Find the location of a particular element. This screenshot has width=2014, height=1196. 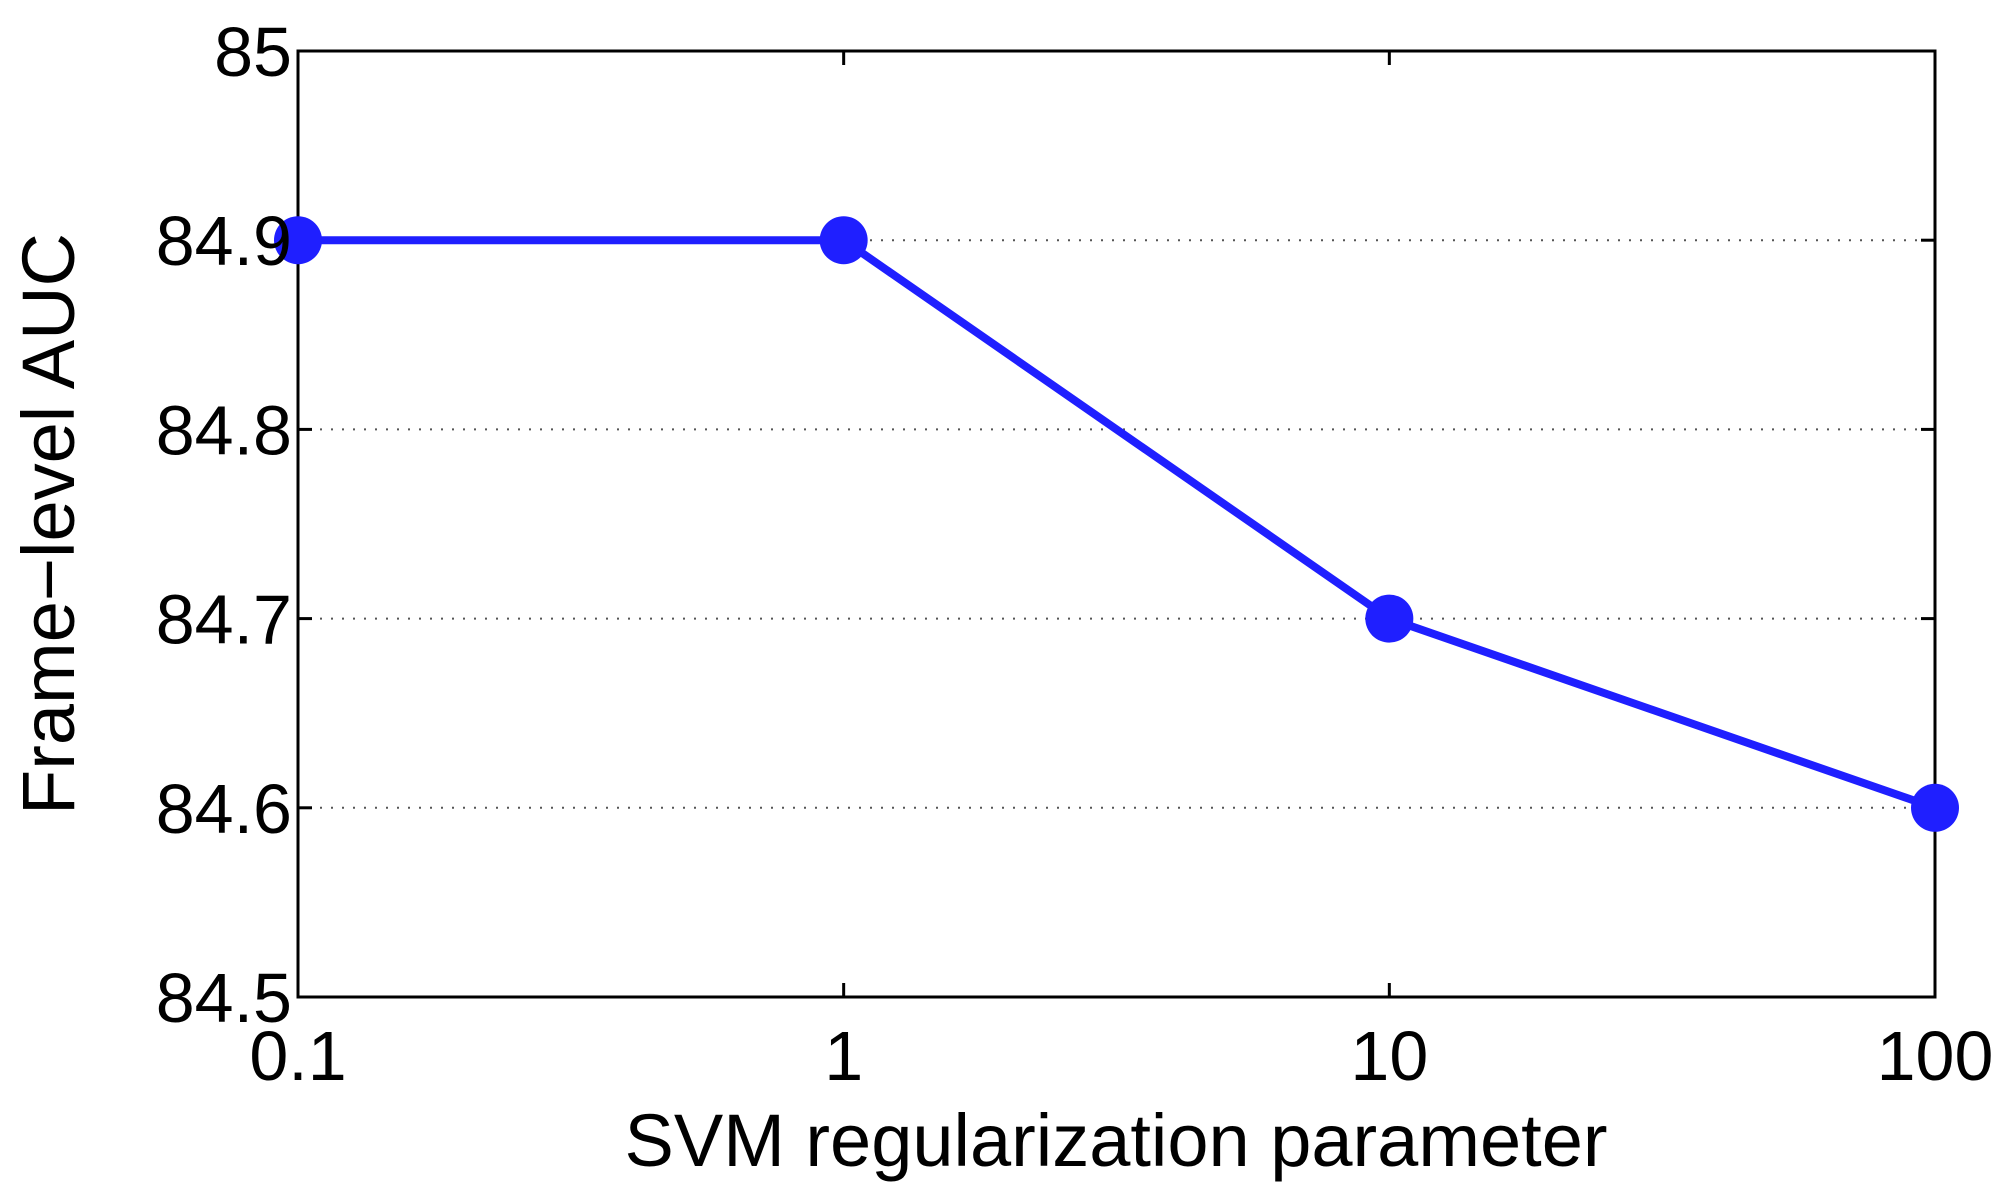

x-tick-label: 0.1 is located at coordinates (297, 1056).